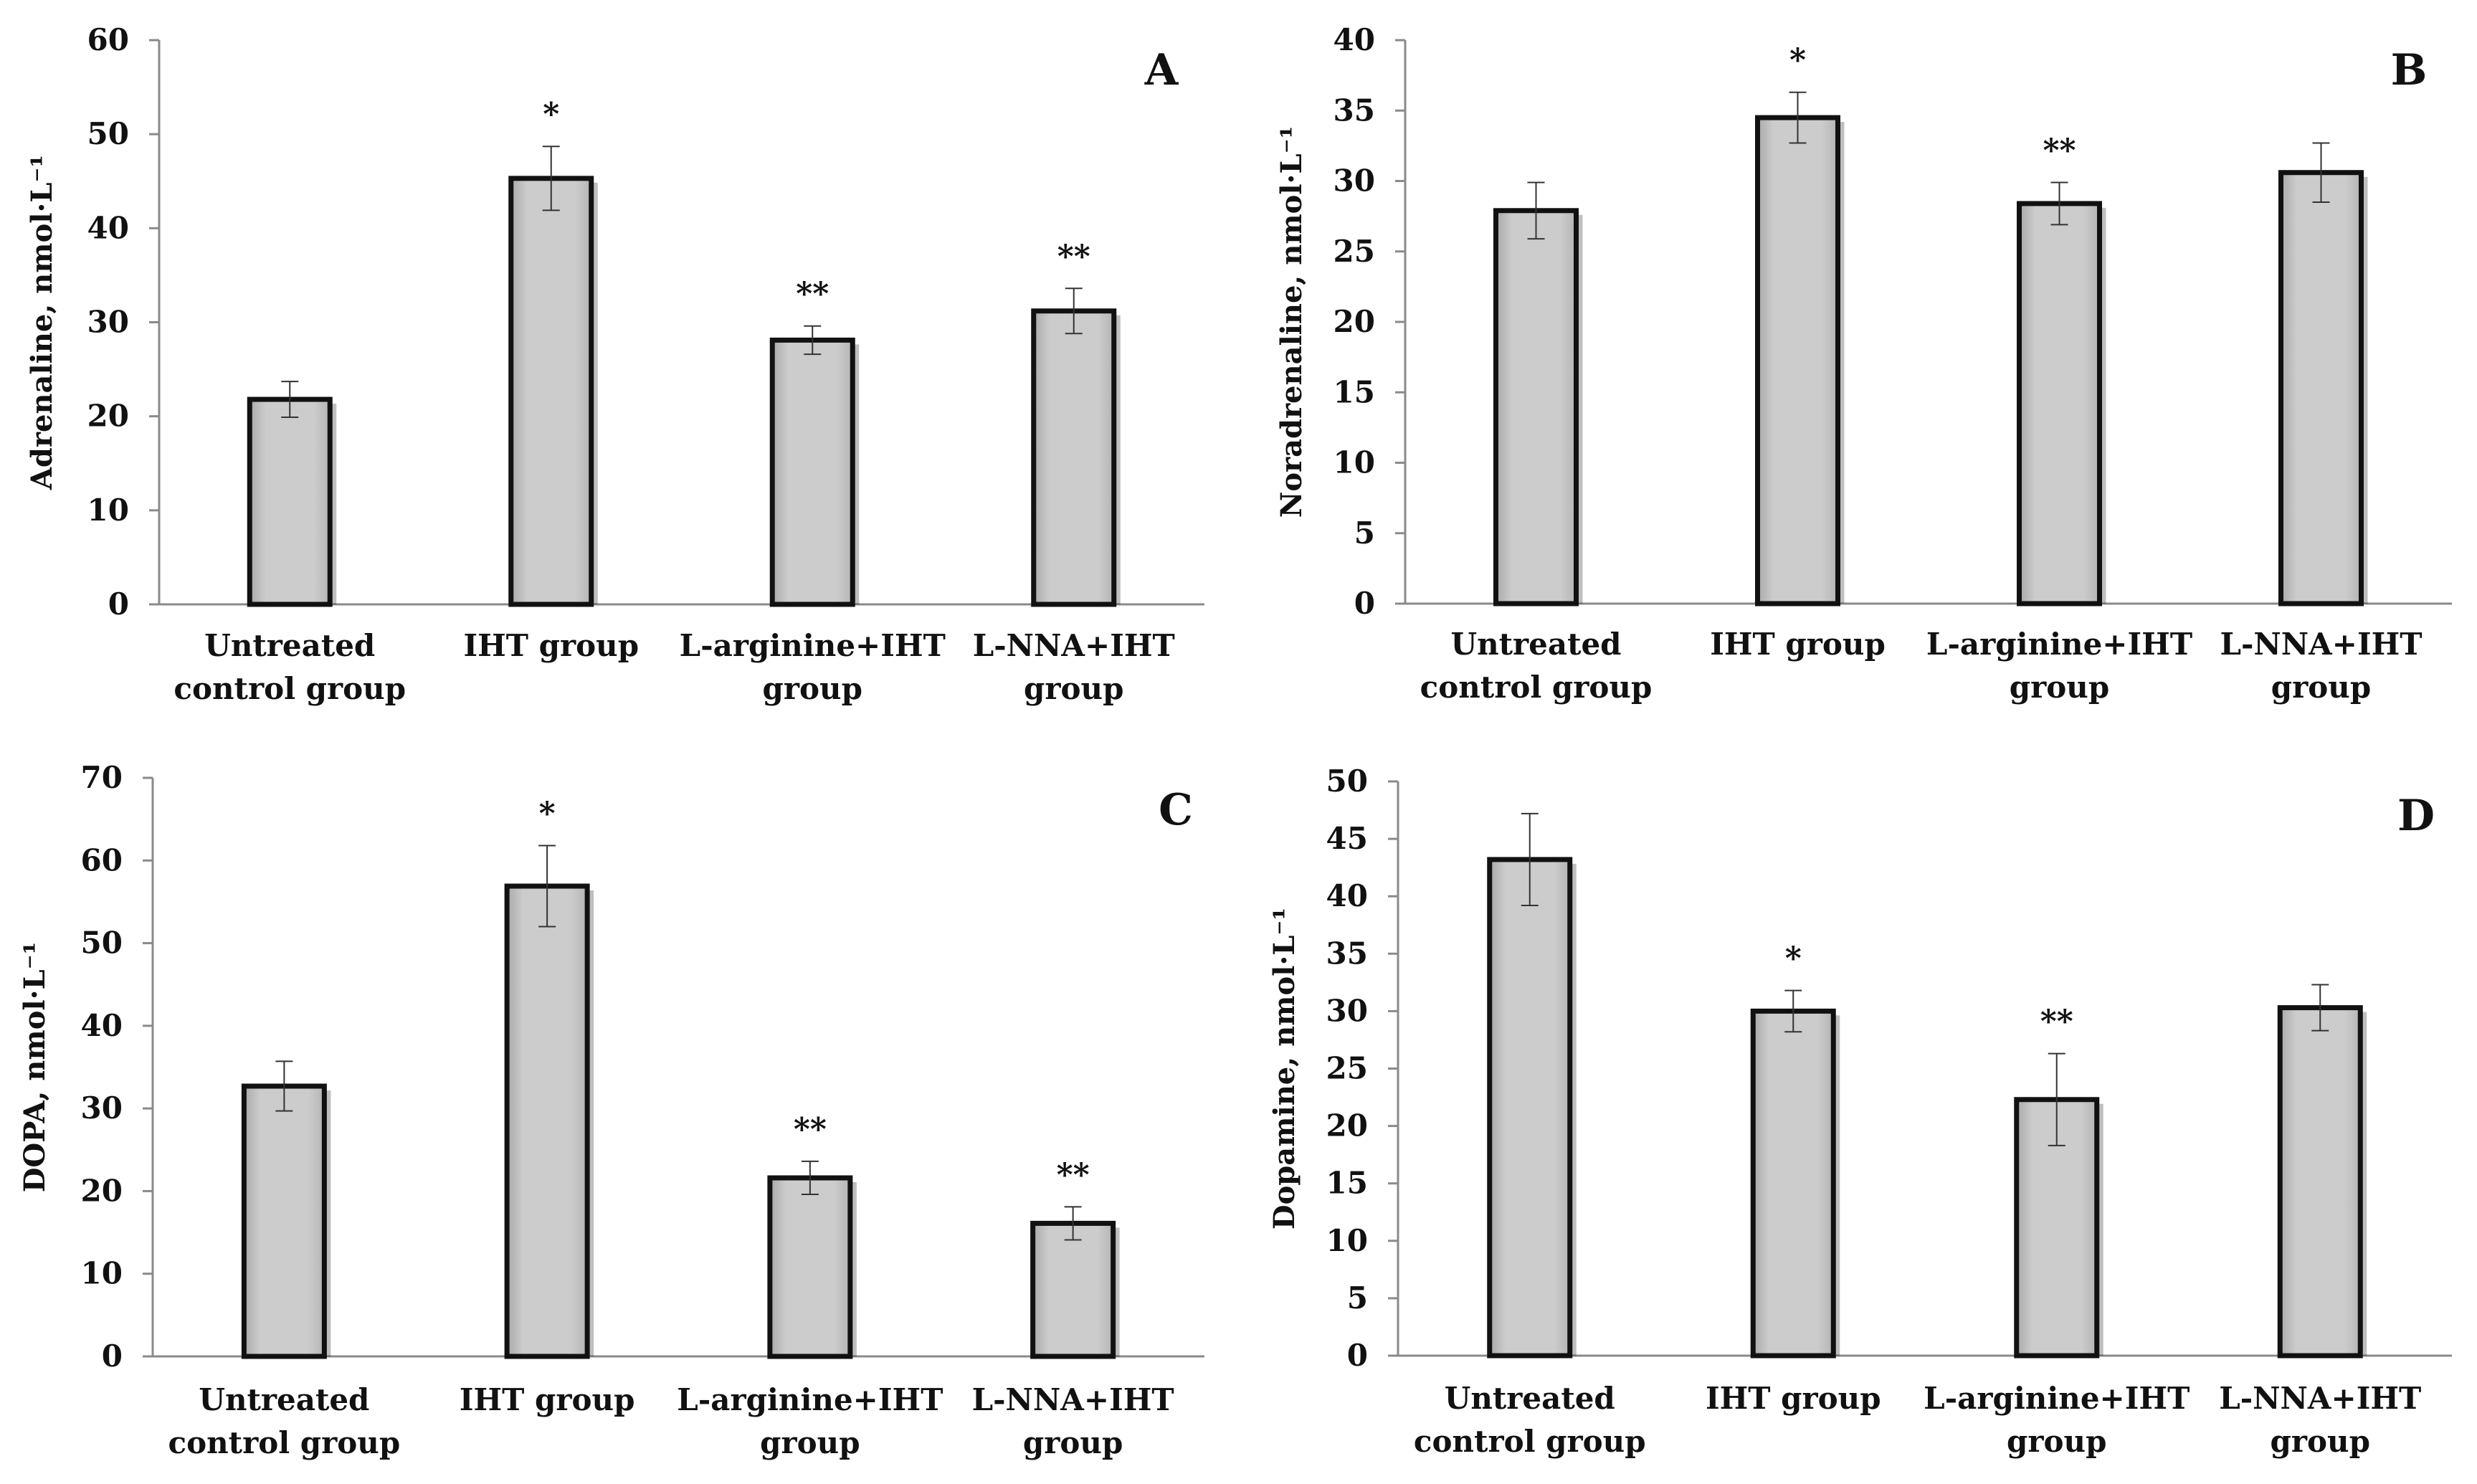 The width and height of the screenshot is (2477, 1484). I want to click on panel-letter: B, so click(2409, 70).